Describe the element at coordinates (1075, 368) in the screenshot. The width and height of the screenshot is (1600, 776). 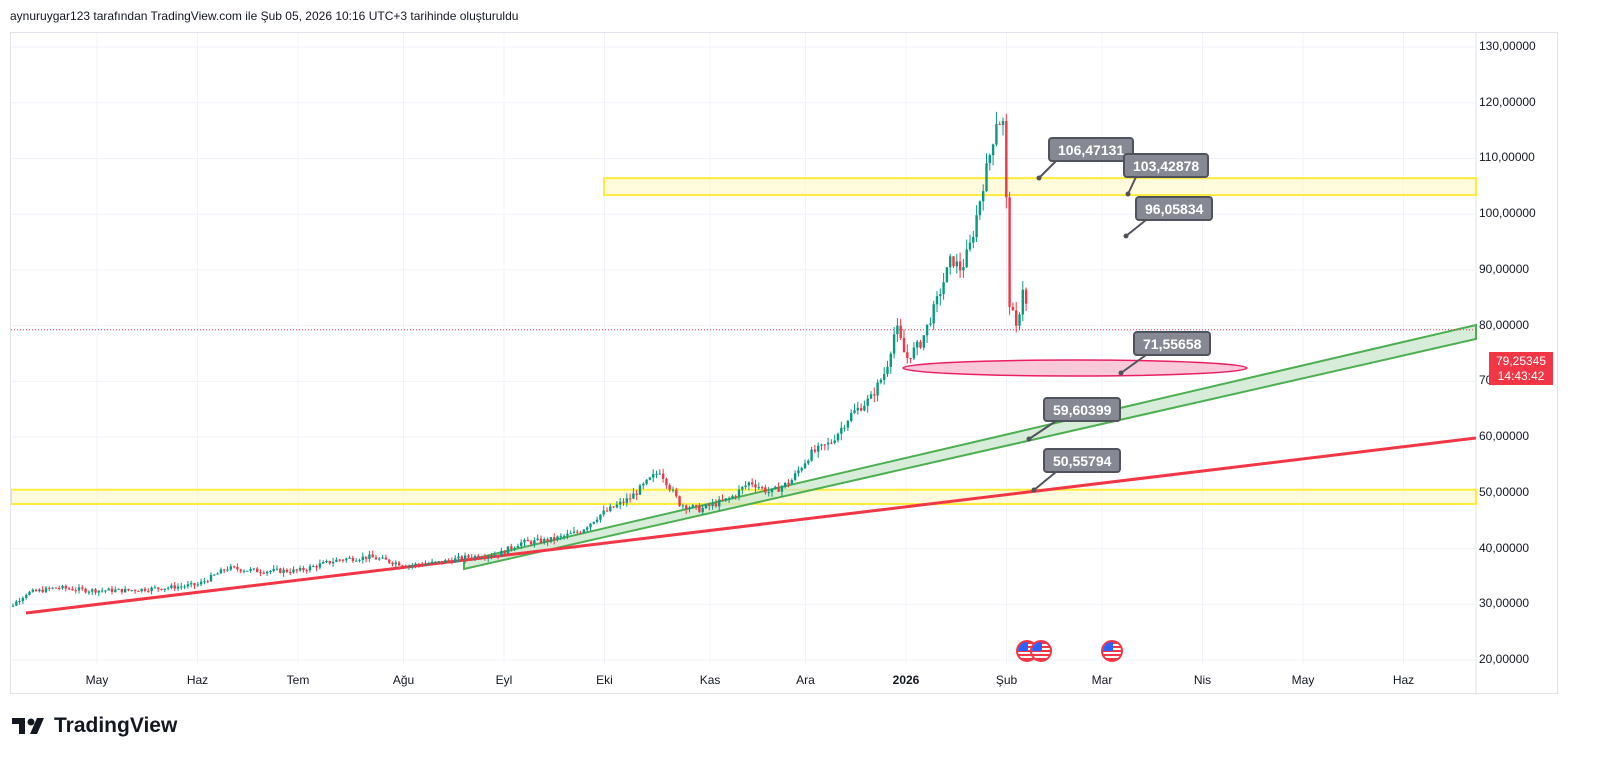
I see `support-ellipse` at that location.